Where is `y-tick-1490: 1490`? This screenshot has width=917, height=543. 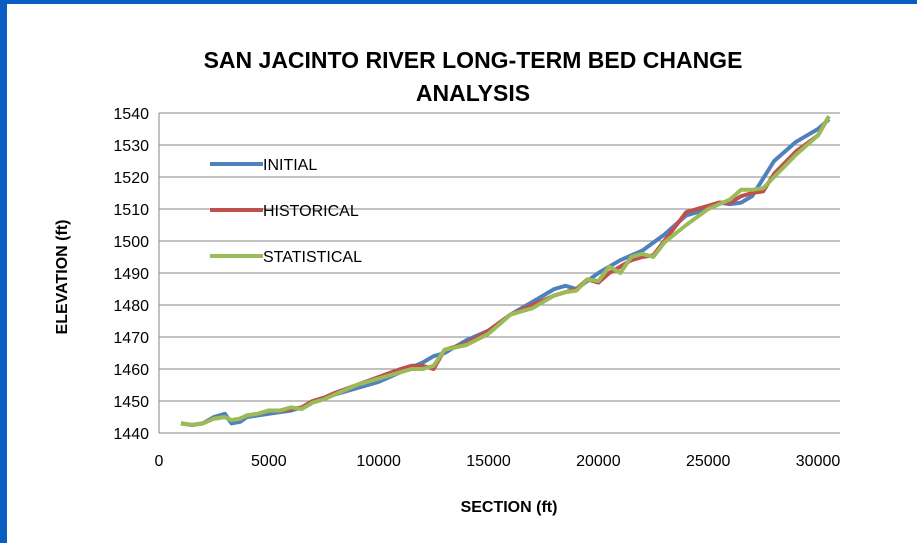 y-tick-1490: 1490 is located at coordinates (131, 274).